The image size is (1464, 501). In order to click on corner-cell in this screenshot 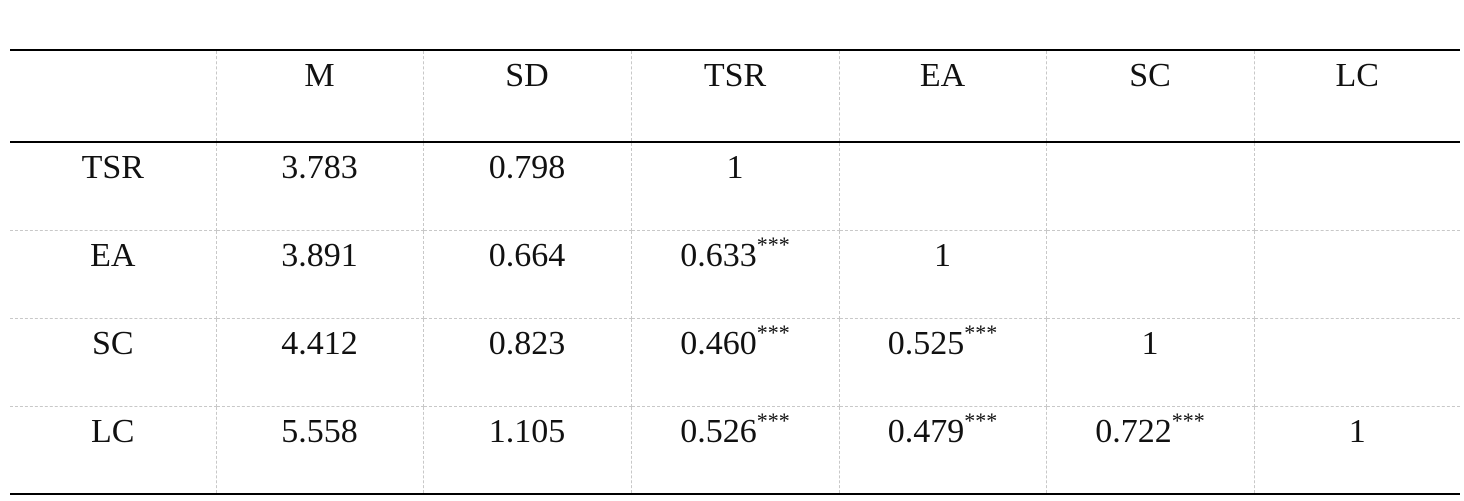, I will do `click(113, 96)`.